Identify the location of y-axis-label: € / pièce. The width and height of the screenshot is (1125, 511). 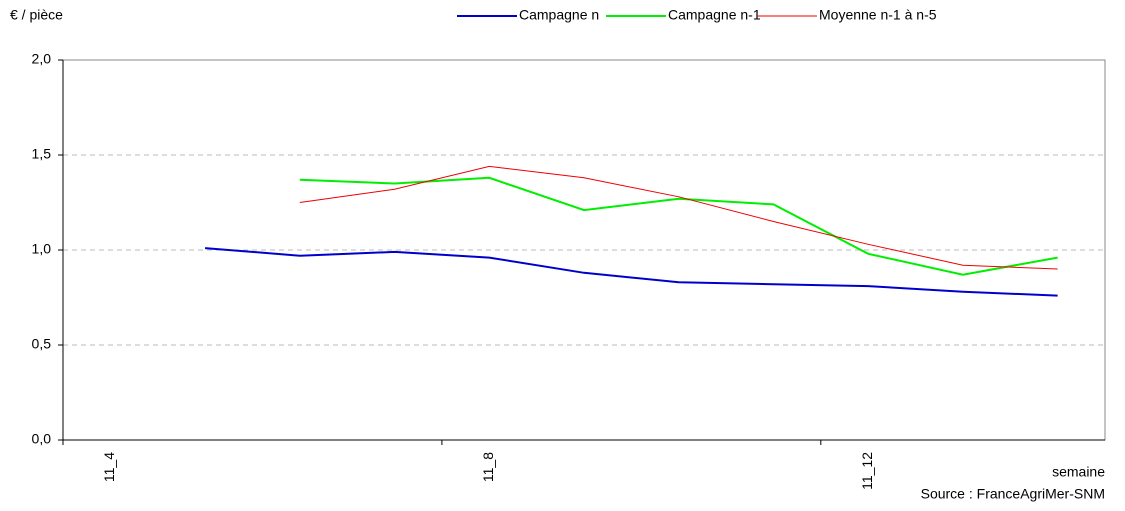
(36, 15).